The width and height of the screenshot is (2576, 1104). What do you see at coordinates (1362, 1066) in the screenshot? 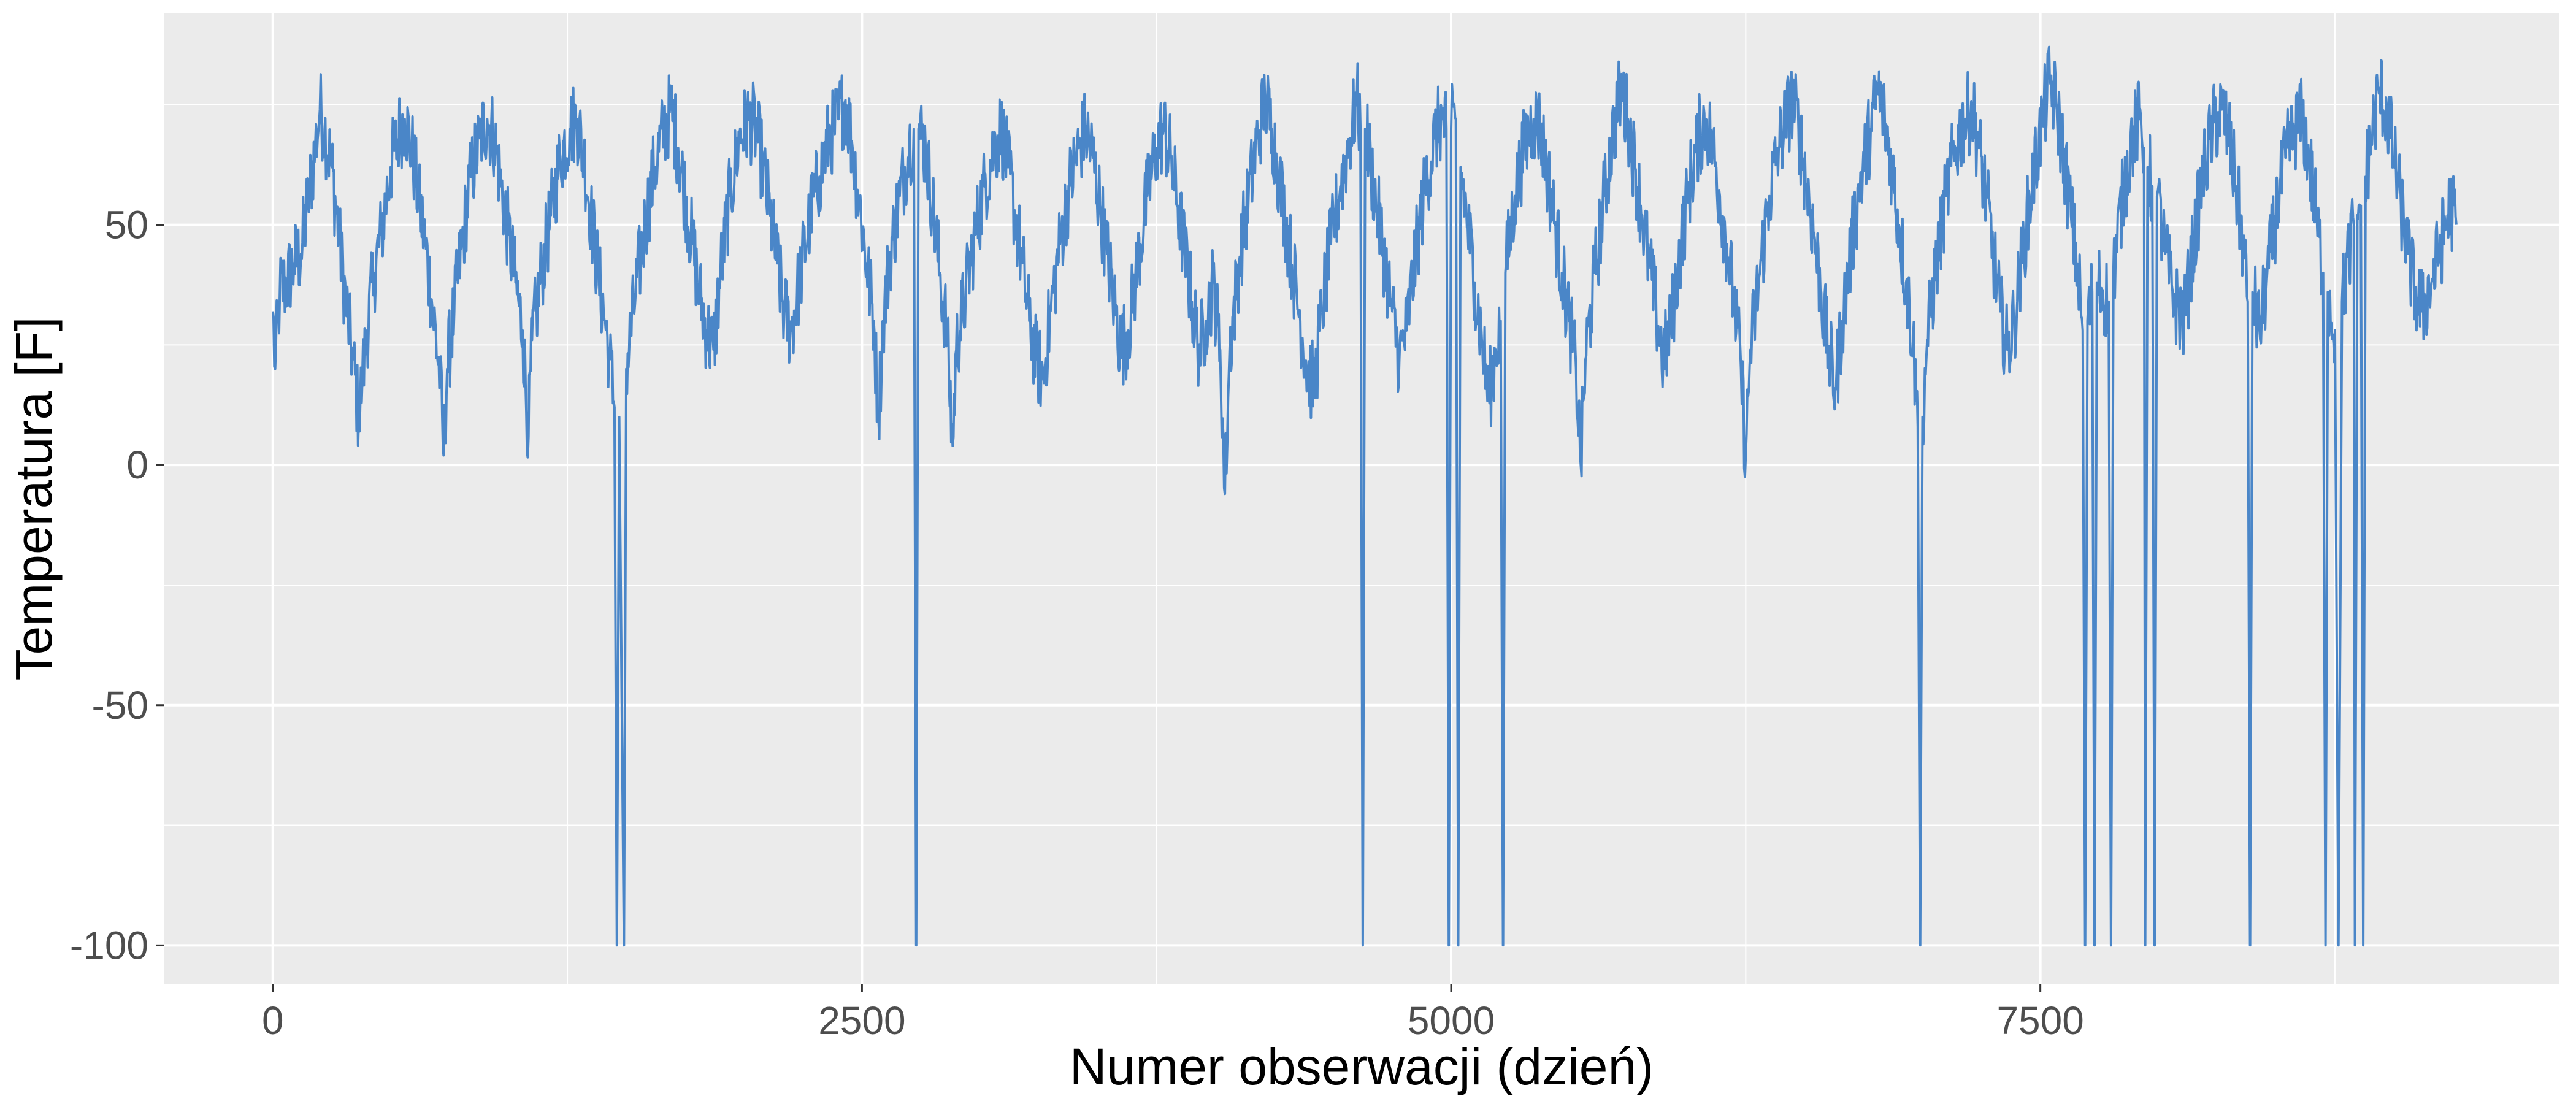
I see `x-axis-title: Numer obserwacji (dzień)` at bounding box center [1362, 1066].